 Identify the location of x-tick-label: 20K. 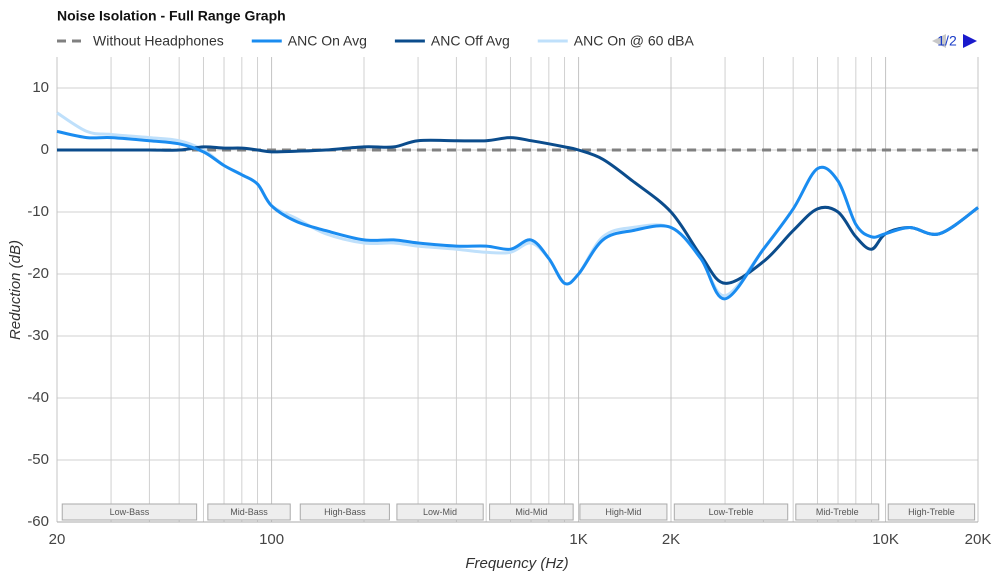
(978, 539).